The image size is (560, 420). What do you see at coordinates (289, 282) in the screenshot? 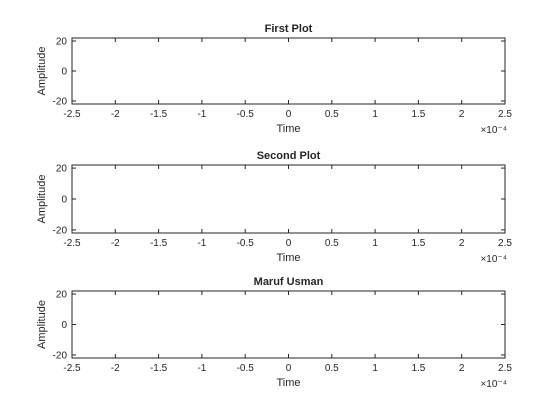
I see `chart-title: Maruf Usman` at bounding box center [289, 282].